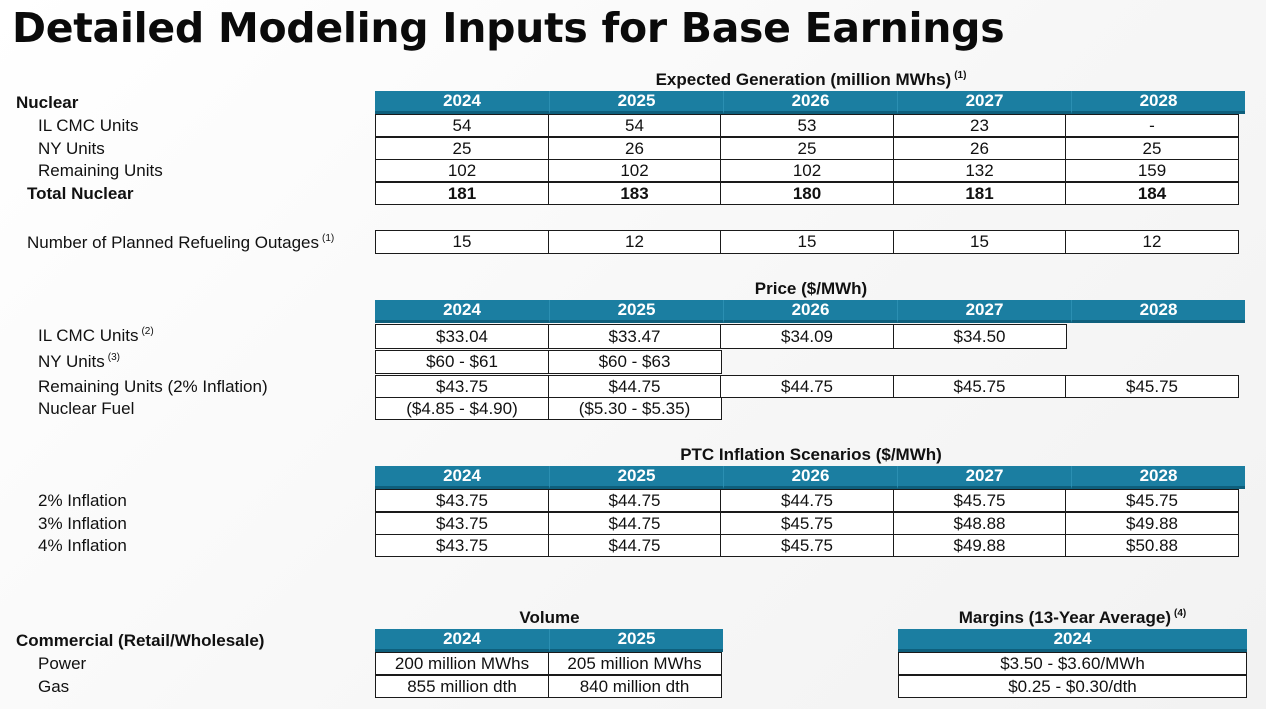  I want to click on table-cell: 855 million dth, so click(462, 686).